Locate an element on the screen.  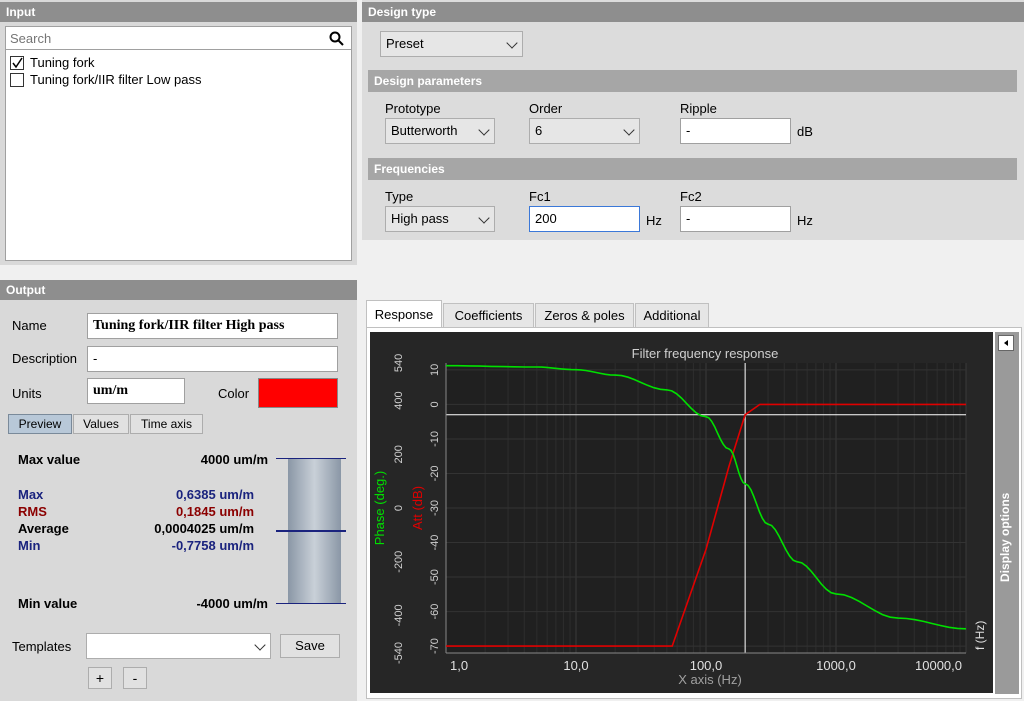
att-tick-label: -40 is located at coordinates (435, 543).